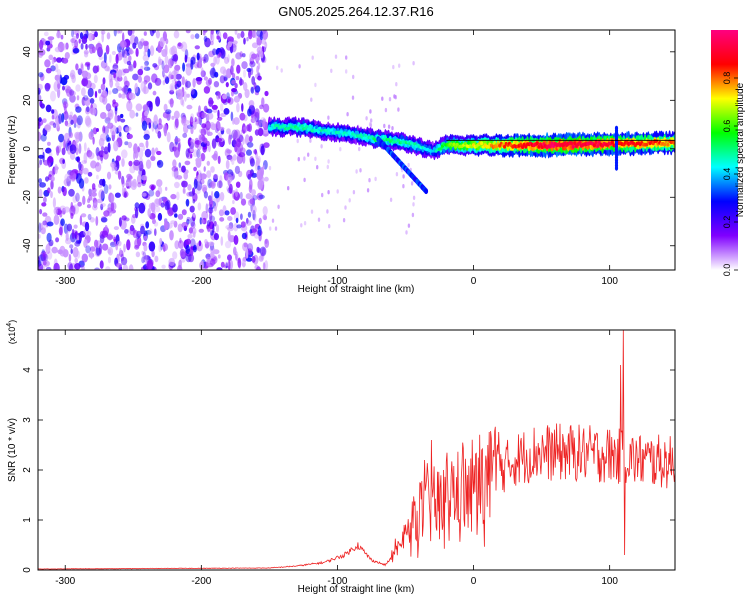  Describe the element at coordinates (12, 150) in the screenshot. I see `spectrogram-y-axis-label: Frequency (Hz)` at that location.